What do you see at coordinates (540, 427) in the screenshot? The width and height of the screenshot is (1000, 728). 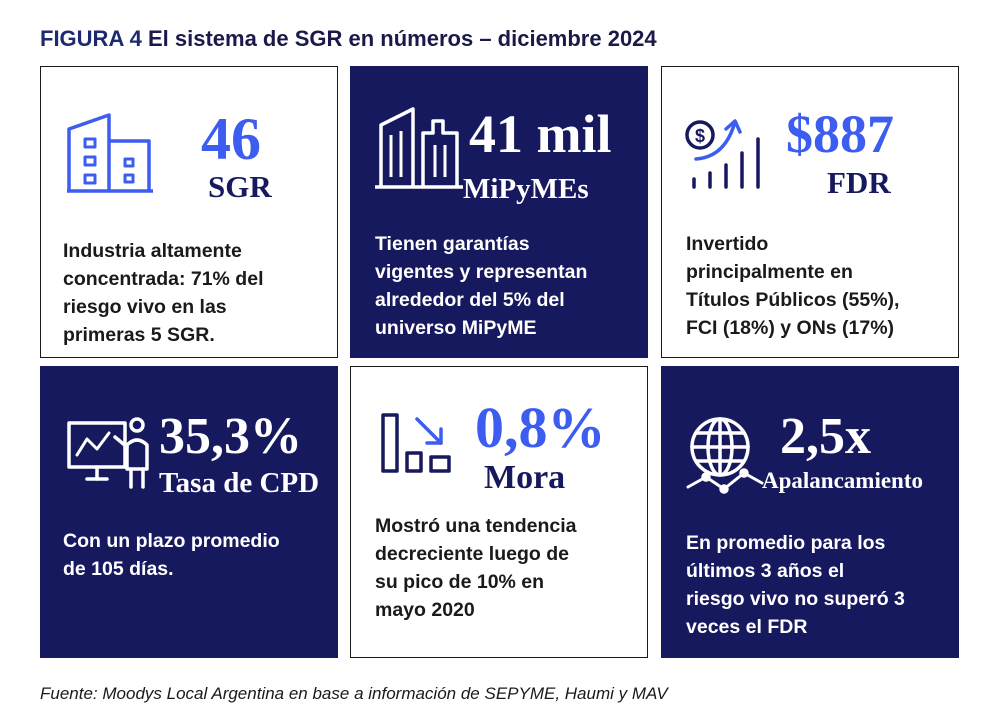 I see `stat-number: 0,8%` at bounding box center [540, 427].